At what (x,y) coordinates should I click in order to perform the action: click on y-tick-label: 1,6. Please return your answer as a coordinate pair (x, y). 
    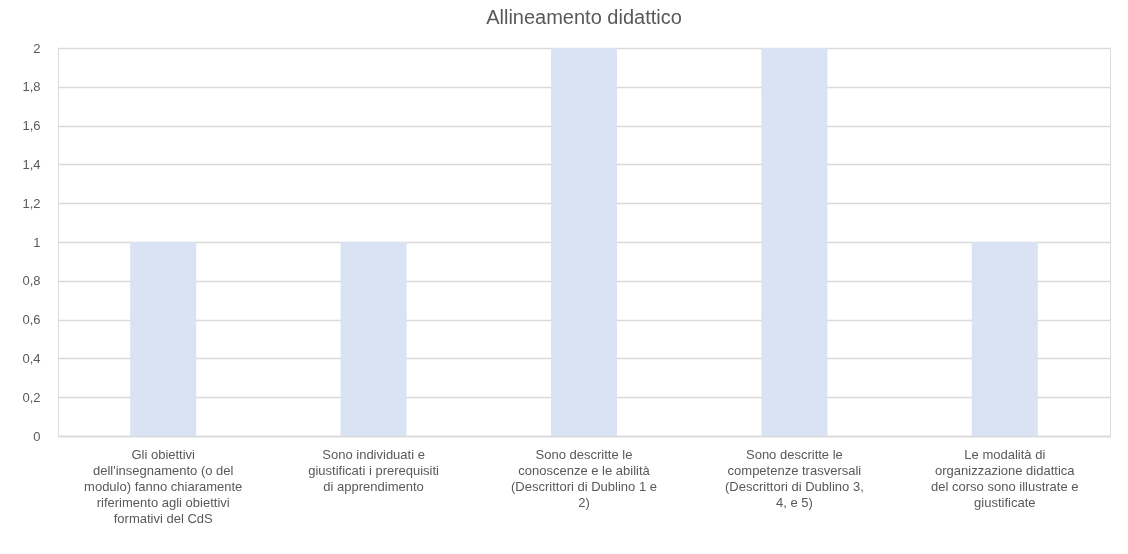
    Looking at the image, I should click on (31, 126).